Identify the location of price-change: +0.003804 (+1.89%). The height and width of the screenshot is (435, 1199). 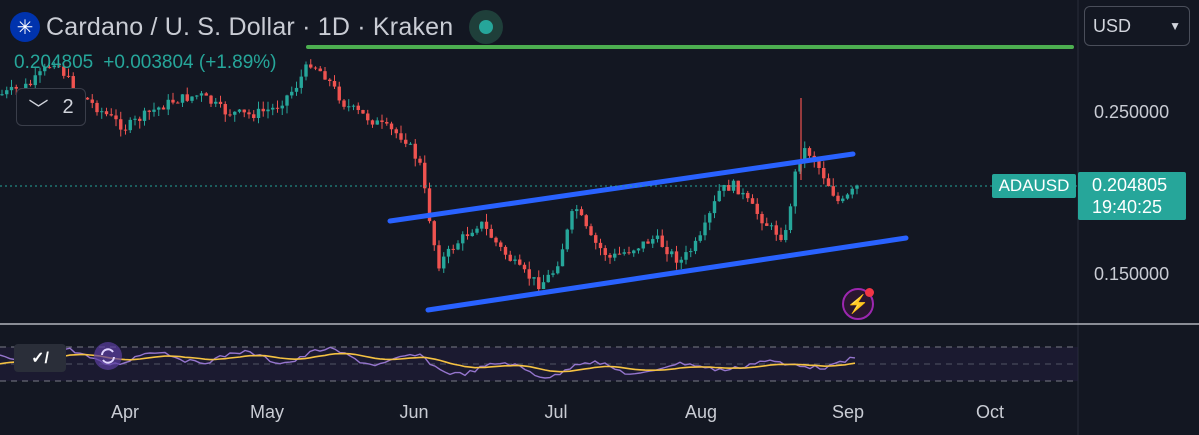
(190, 62).